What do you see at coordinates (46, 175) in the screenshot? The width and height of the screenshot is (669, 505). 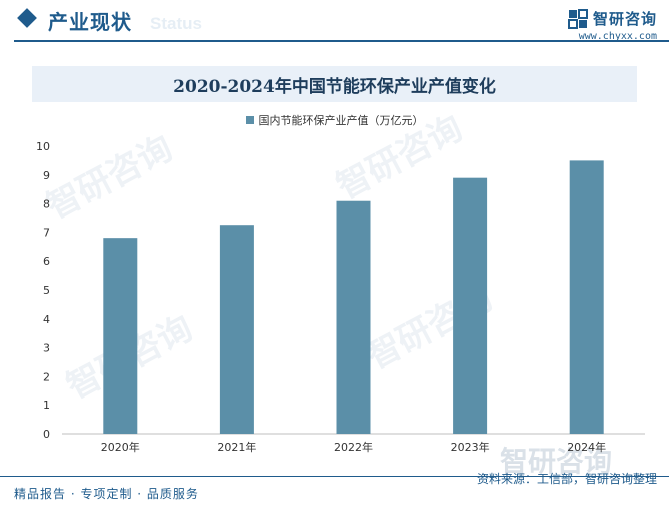 I see `y-tick-label: 9` at bounding box center [46, 175].